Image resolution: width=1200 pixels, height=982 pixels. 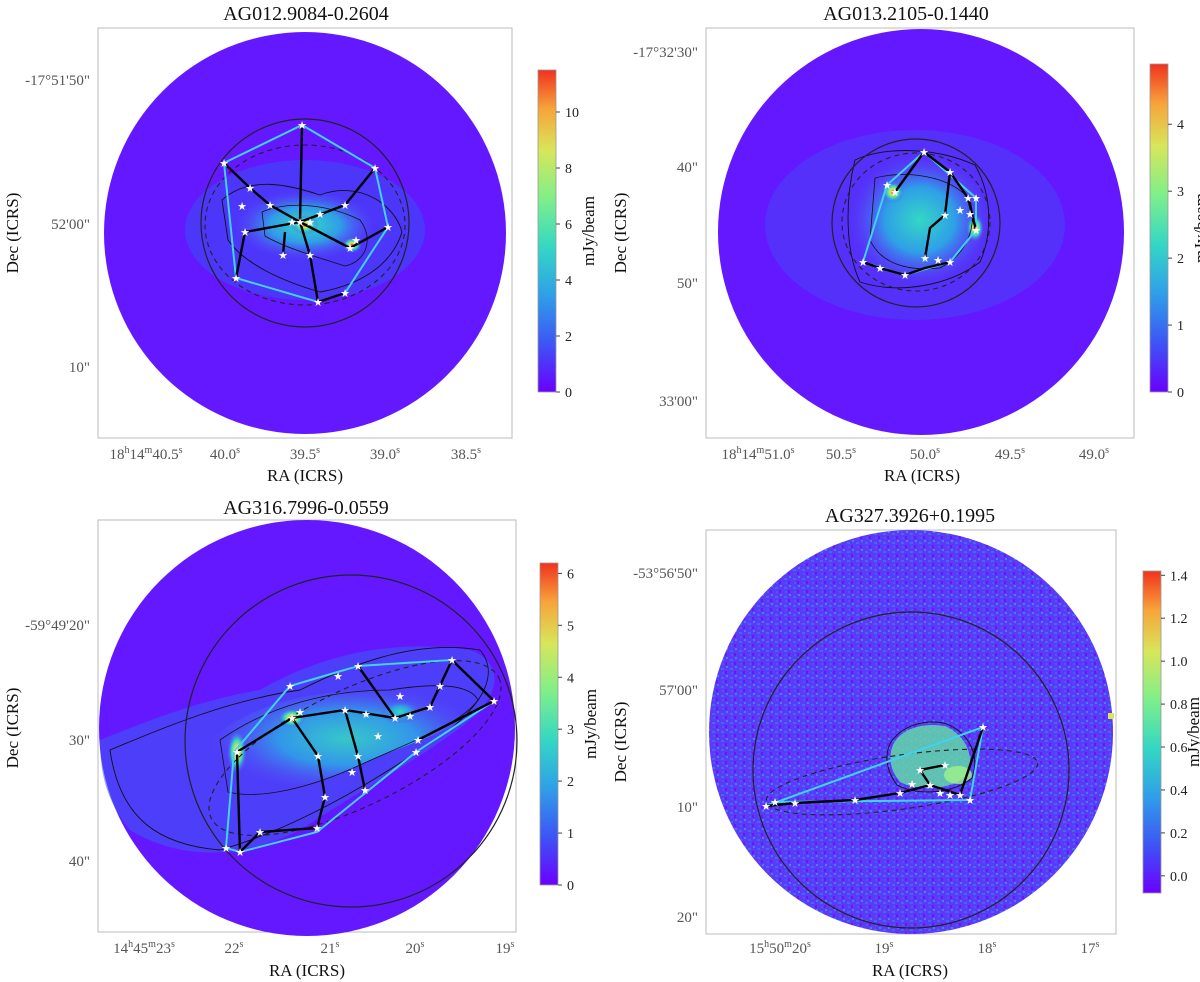 What do you see at coordinates (1179, 791) in the screenshot?
I see `colorbar-tick-label: 0.4` at bounding box center [1179, 791].